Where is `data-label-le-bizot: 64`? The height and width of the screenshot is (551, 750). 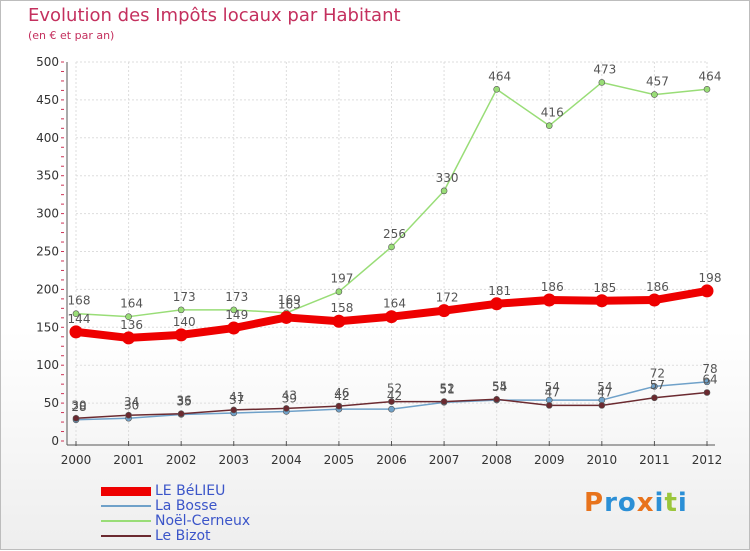 data-label-le-bizot: 64 is located at coordinates (709, 379).